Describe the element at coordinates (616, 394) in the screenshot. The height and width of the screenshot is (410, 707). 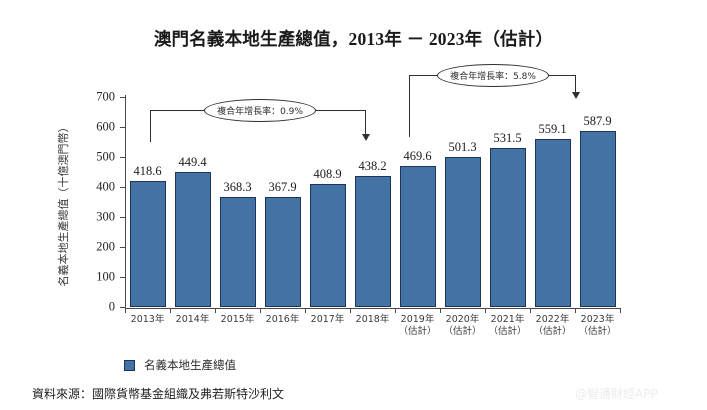
I see `watermark: @智通財經APP` at that location.